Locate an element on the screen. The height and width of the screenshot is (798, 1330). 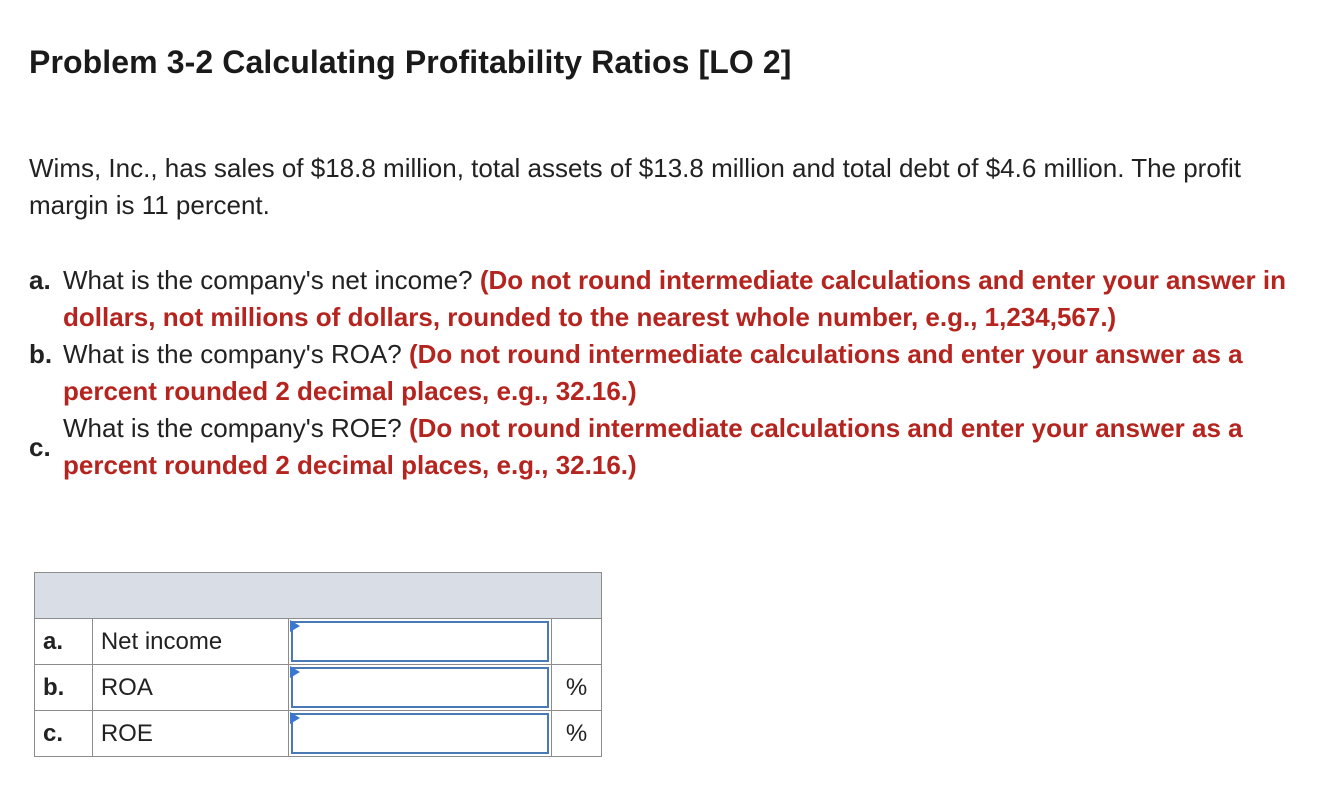
question-text: What is the company's ROE? is located at coordinates (232, 428).